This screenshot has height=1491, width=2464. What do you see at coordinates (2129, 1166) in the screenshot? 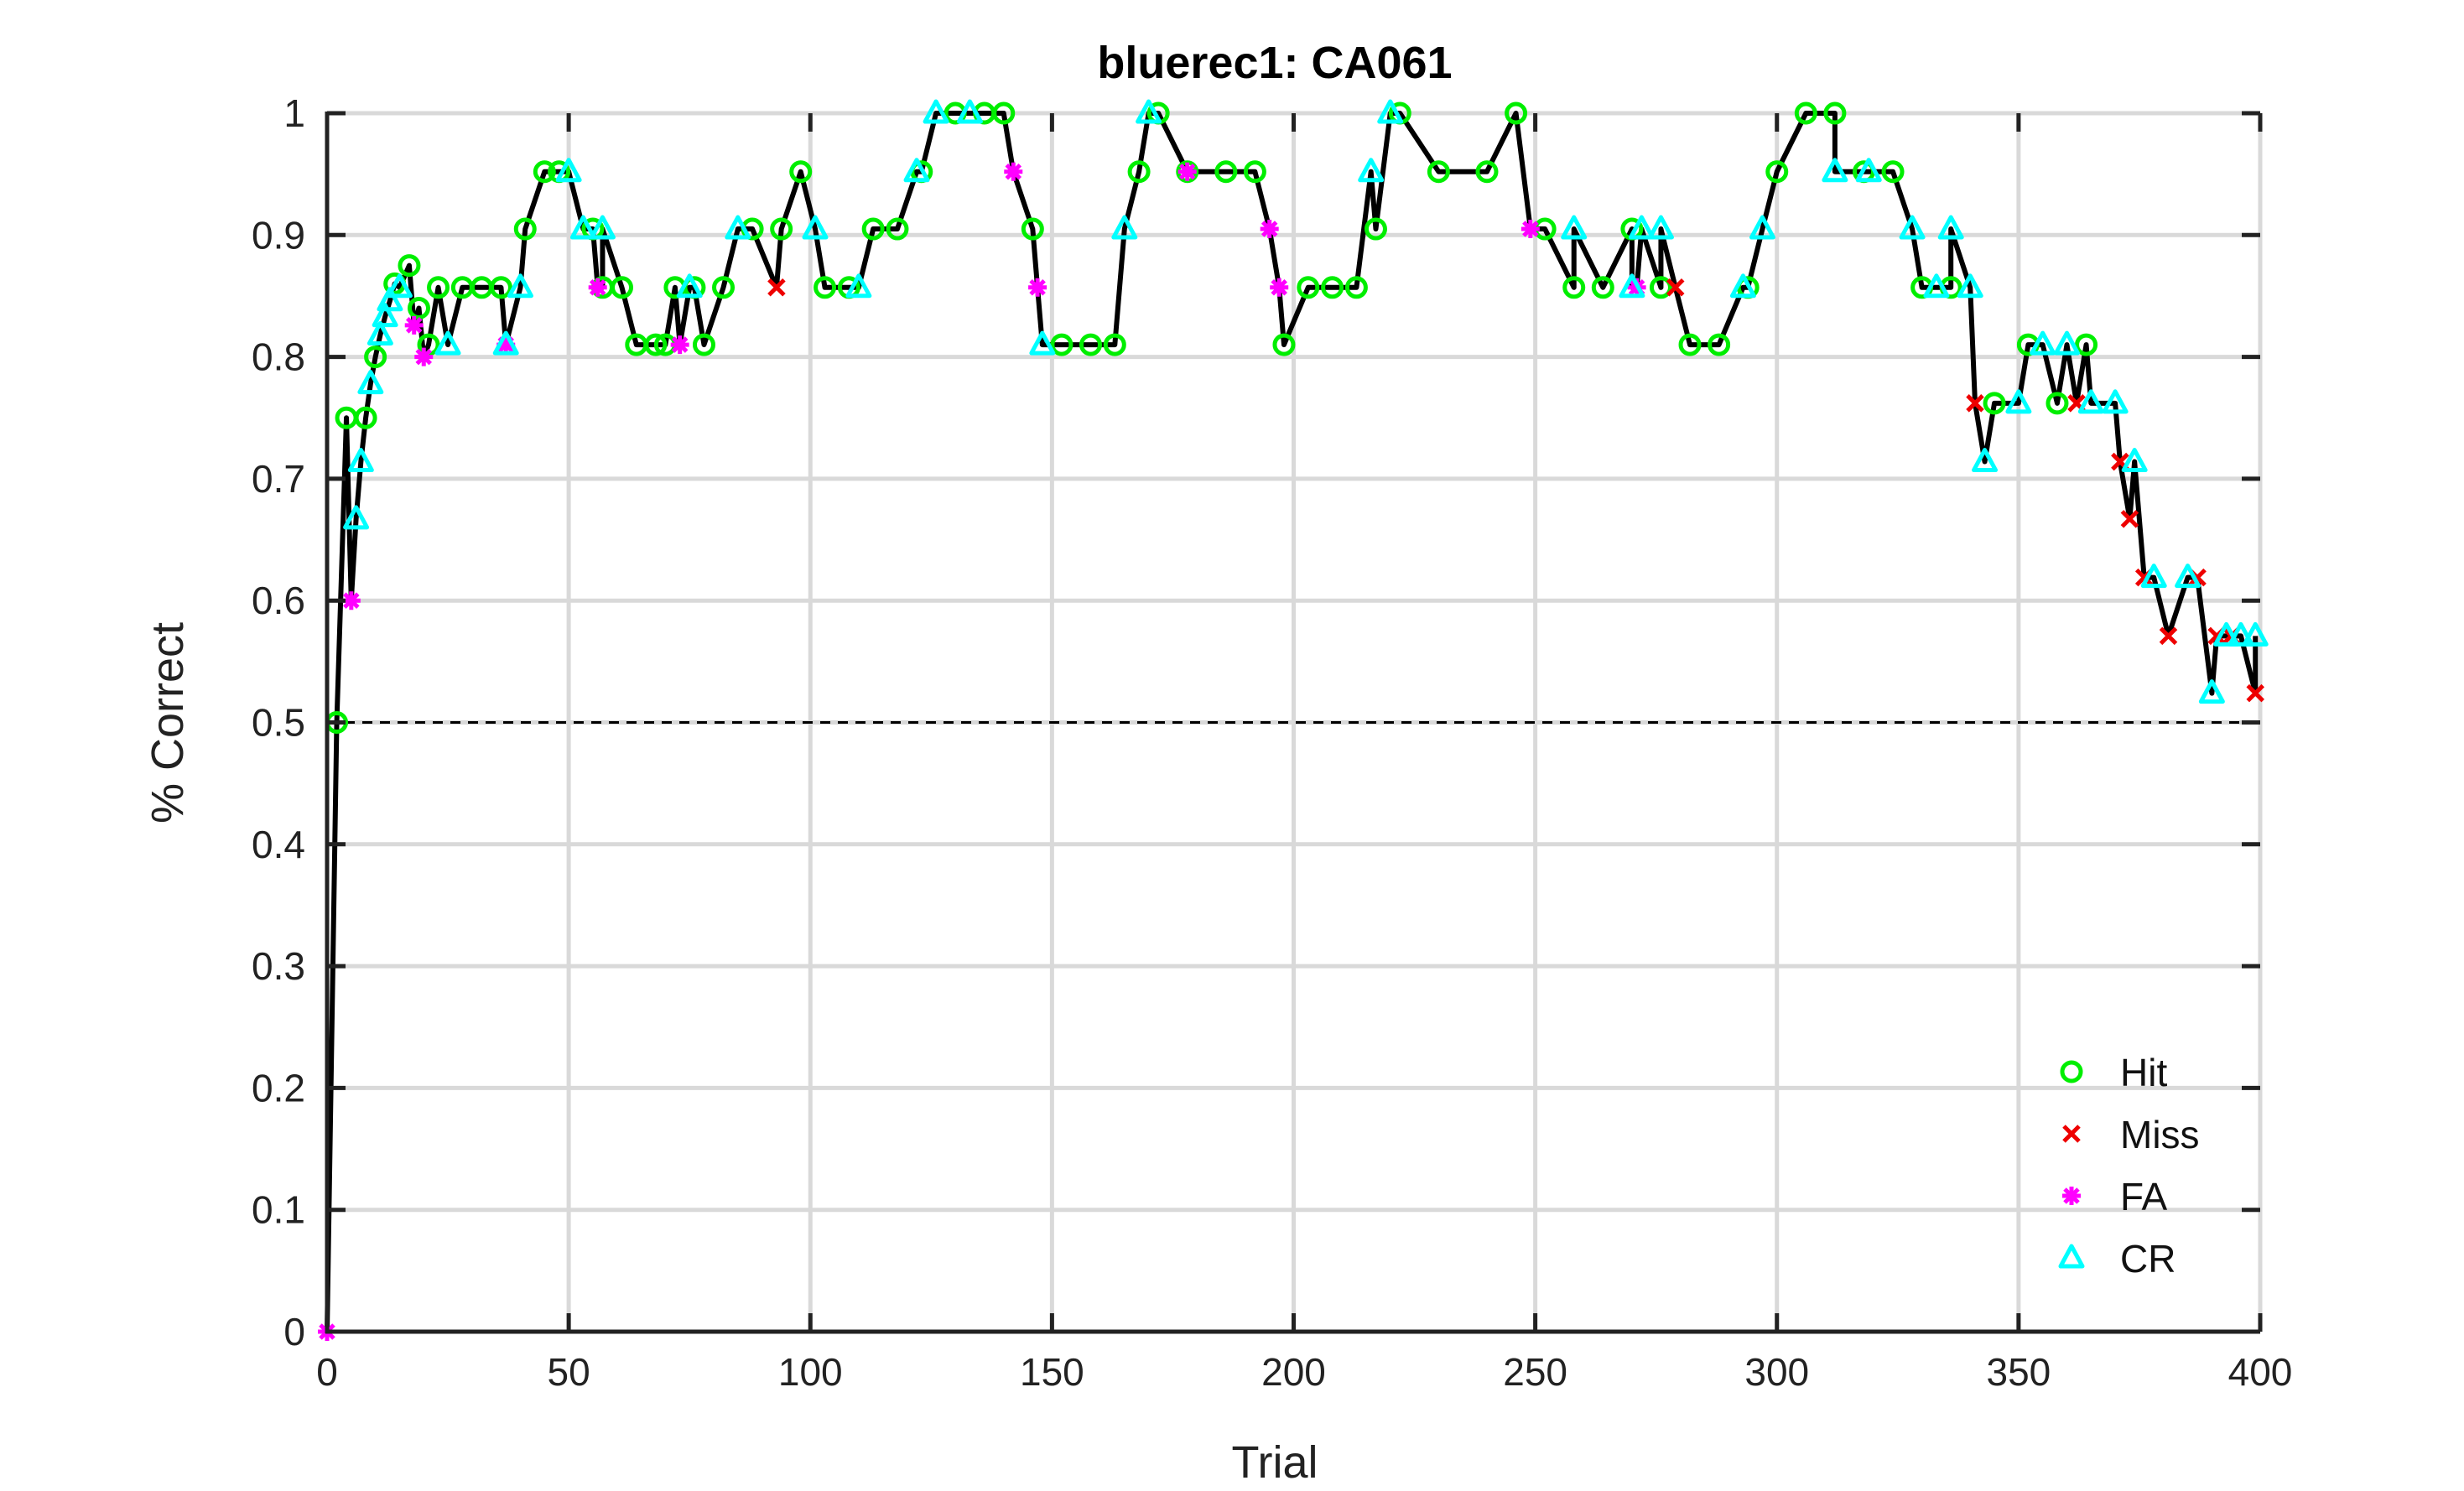
I see `legend: Hit Miss FA CR` at bounding box center [2129, 1166].